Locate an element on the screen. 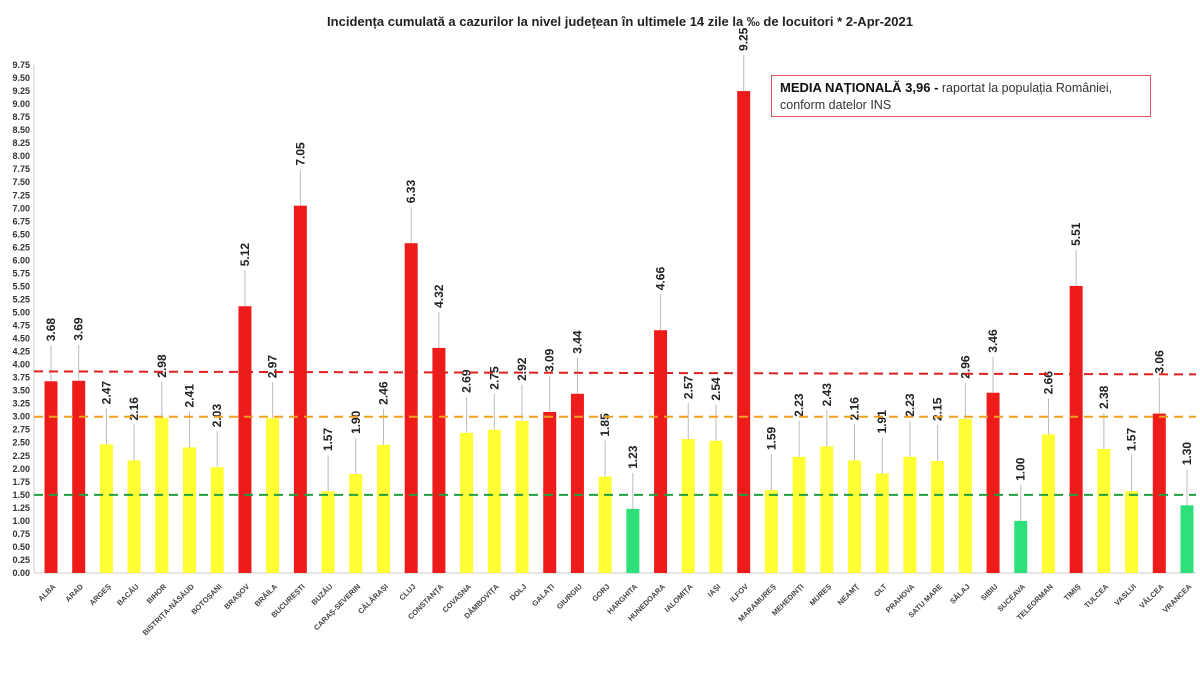 The image size is (1200, 675). category-label: BUZĂU is located at coordinates (322, 594).